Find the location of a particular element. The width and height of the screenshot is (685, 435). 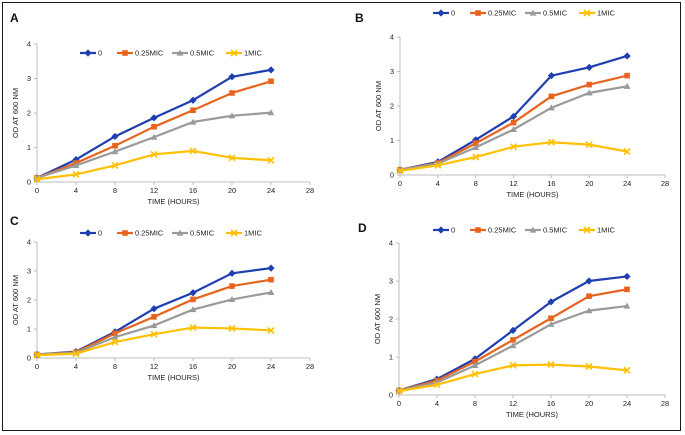

x-tick-label: 24 is located at coordinates (271, 366).